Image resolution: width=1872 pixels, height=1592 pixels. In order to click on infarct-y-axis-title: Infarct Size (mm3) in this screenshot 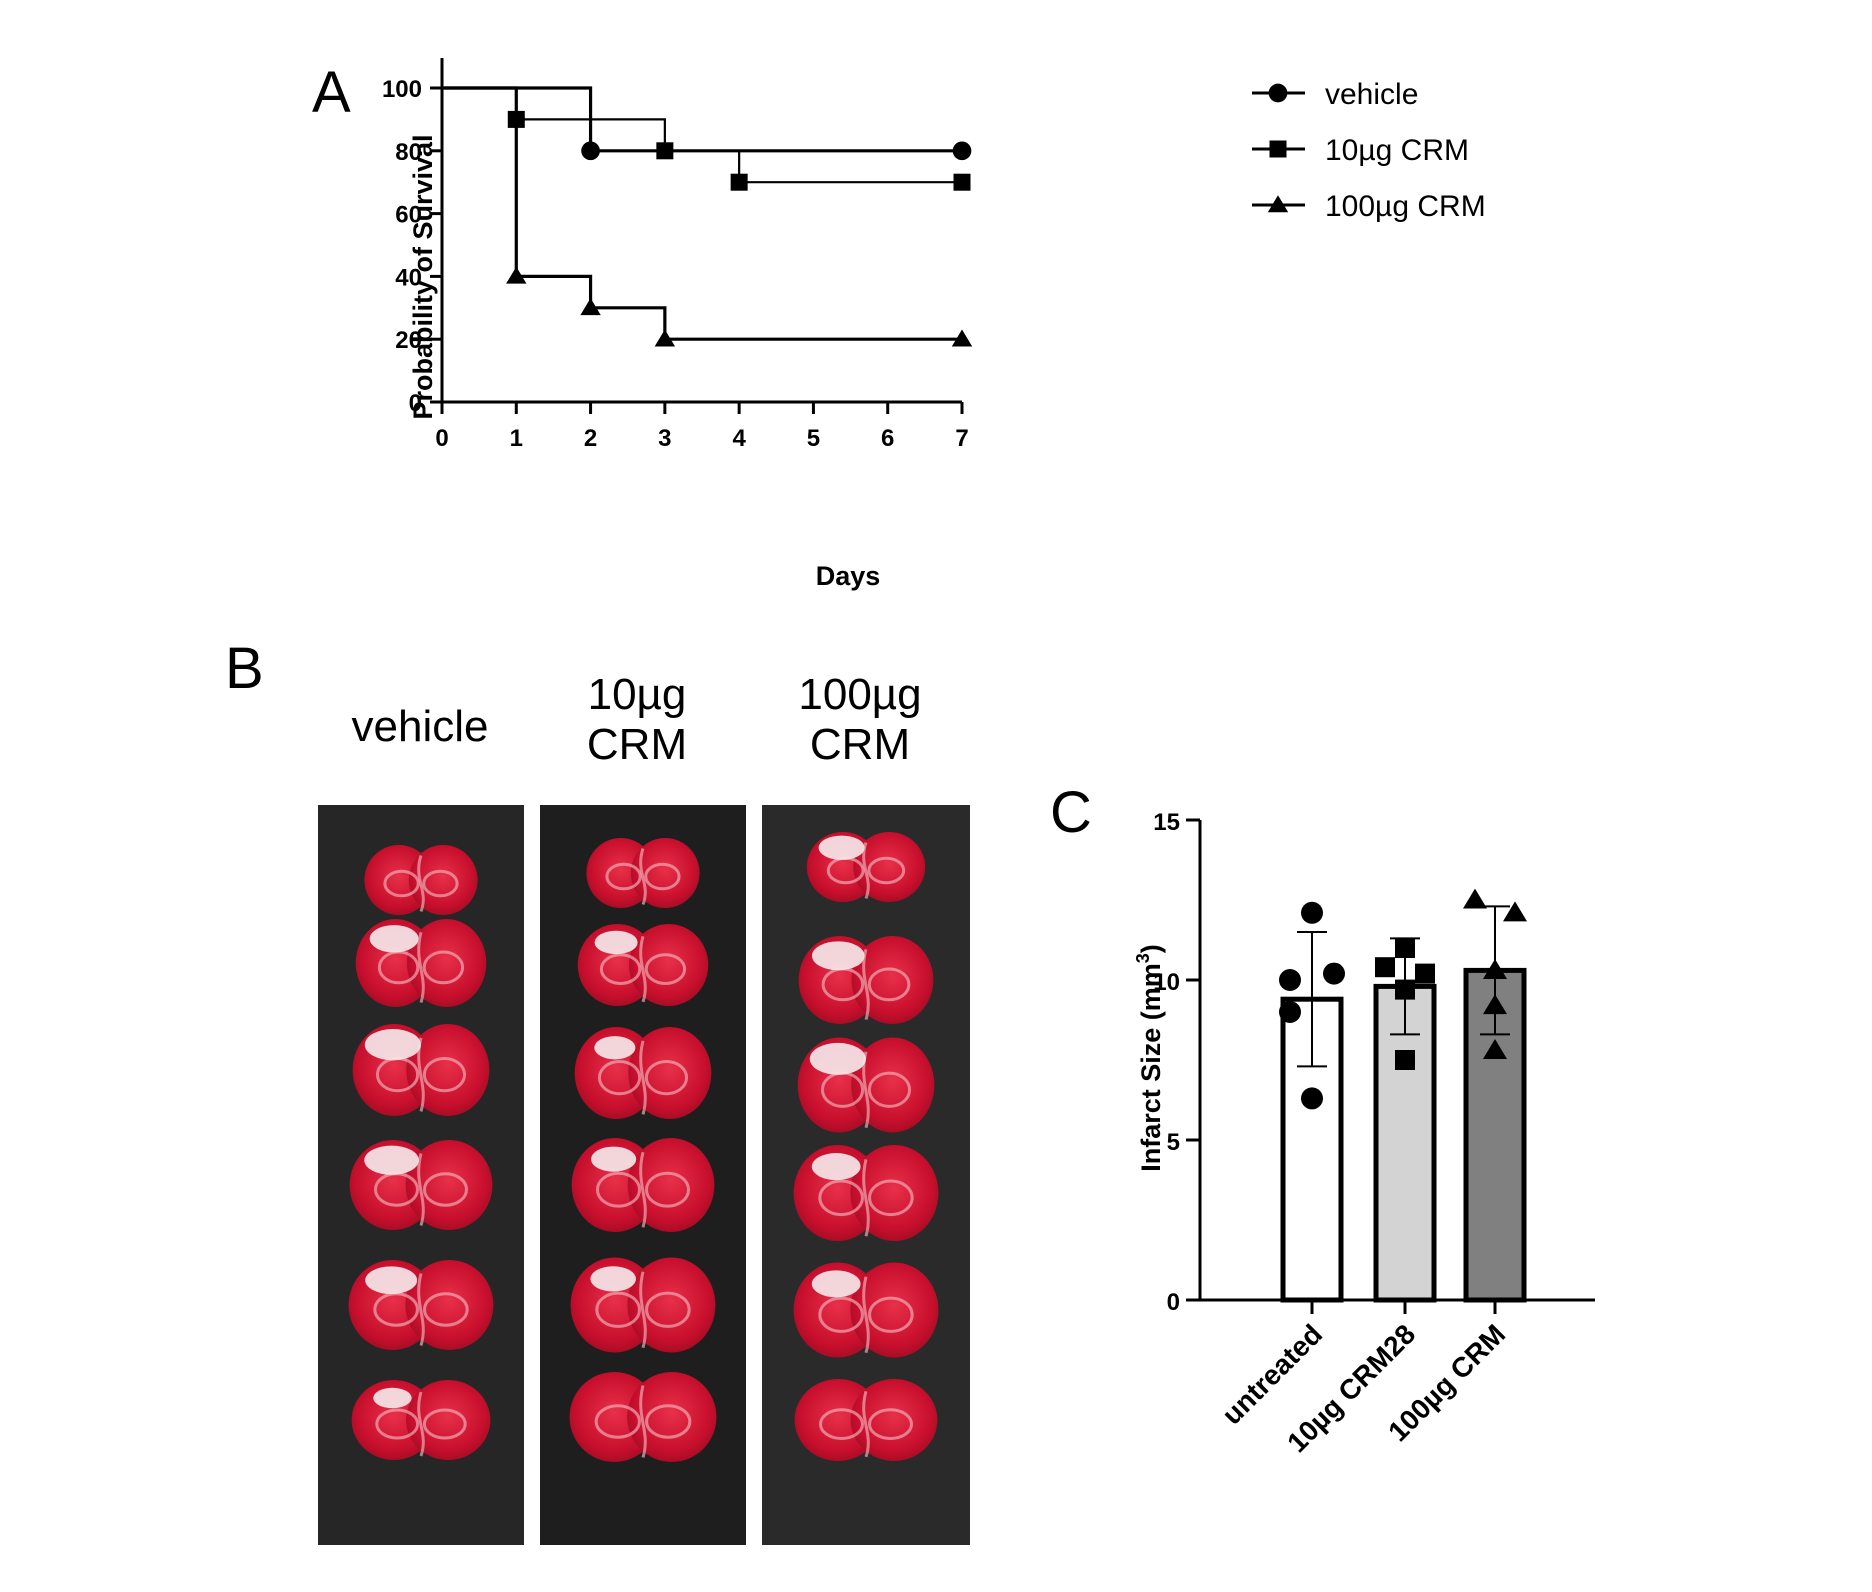, I will do `click(1149, 1058)`.